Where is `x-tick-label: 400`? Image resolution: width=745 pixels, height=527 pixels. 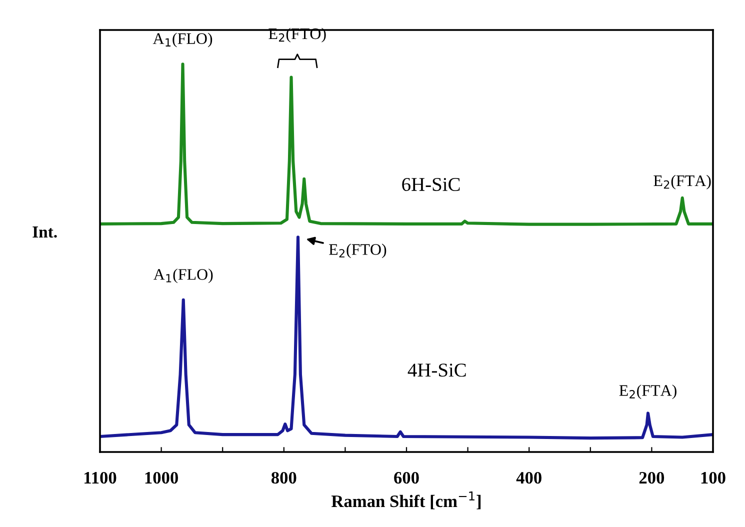
x-tick-label: 400 is located at coordinates (529, 478).